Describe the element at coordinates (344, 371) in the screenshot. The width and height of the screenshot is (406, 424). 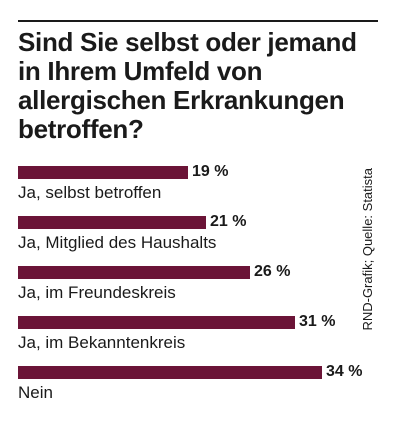
I see `value-label-5: 34 %` at that location.